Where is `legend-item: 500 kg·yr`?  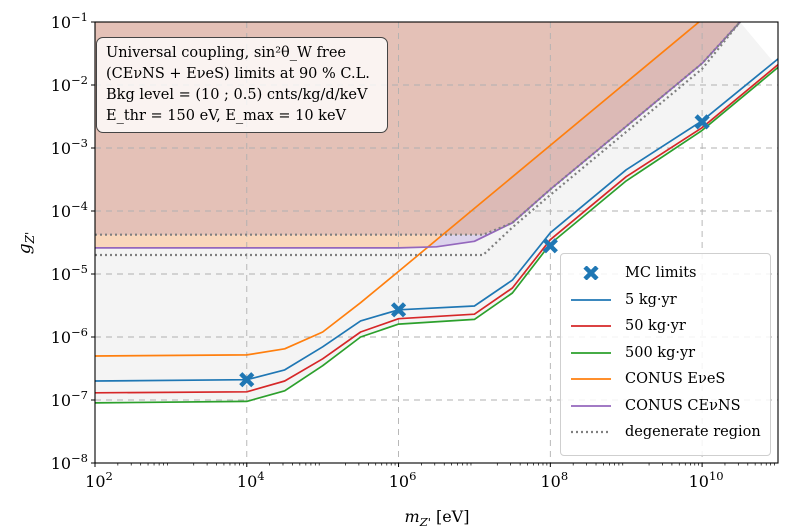
legend-item: 500 kg·yr is located at coordinates (668, 353).